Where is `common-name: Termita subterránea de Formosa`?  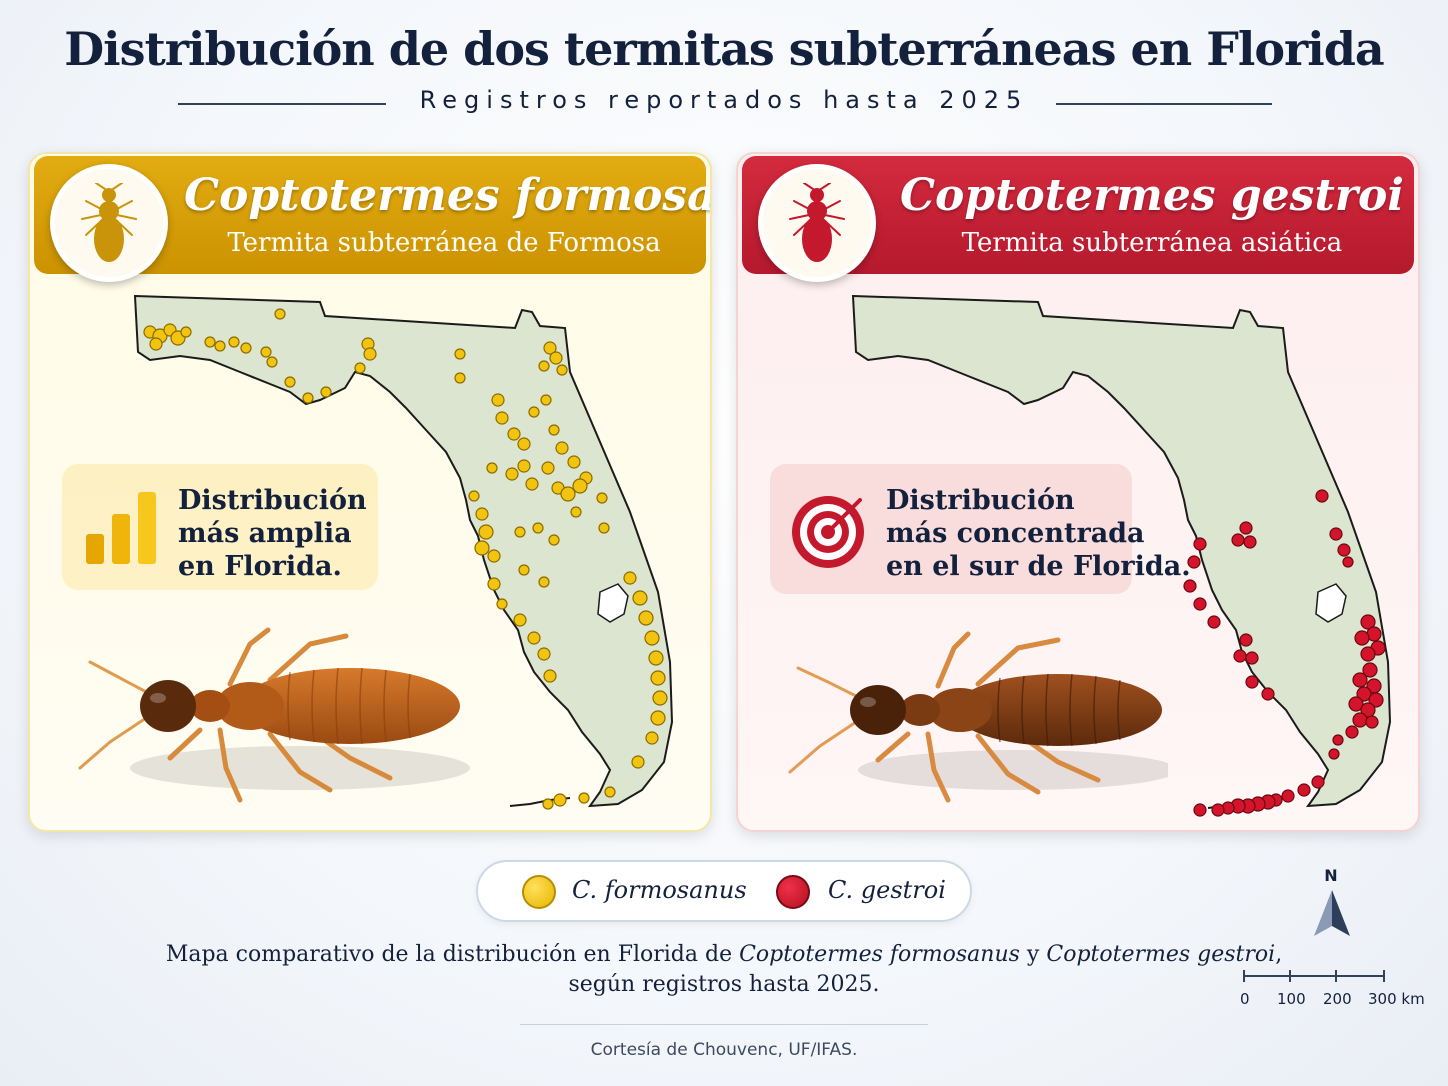
common-name: Termita subterránea de Formosa is located at coordinates (444, 243).